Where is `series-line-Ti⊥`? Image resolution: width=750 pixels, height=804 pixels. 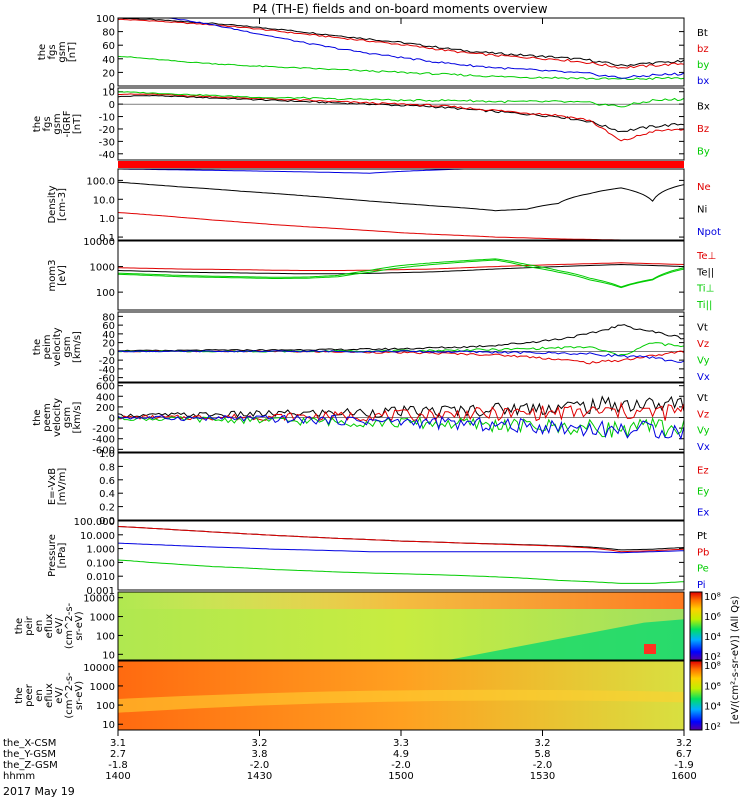 series-line-Ti⊥ is located at coordinates (401, 274).